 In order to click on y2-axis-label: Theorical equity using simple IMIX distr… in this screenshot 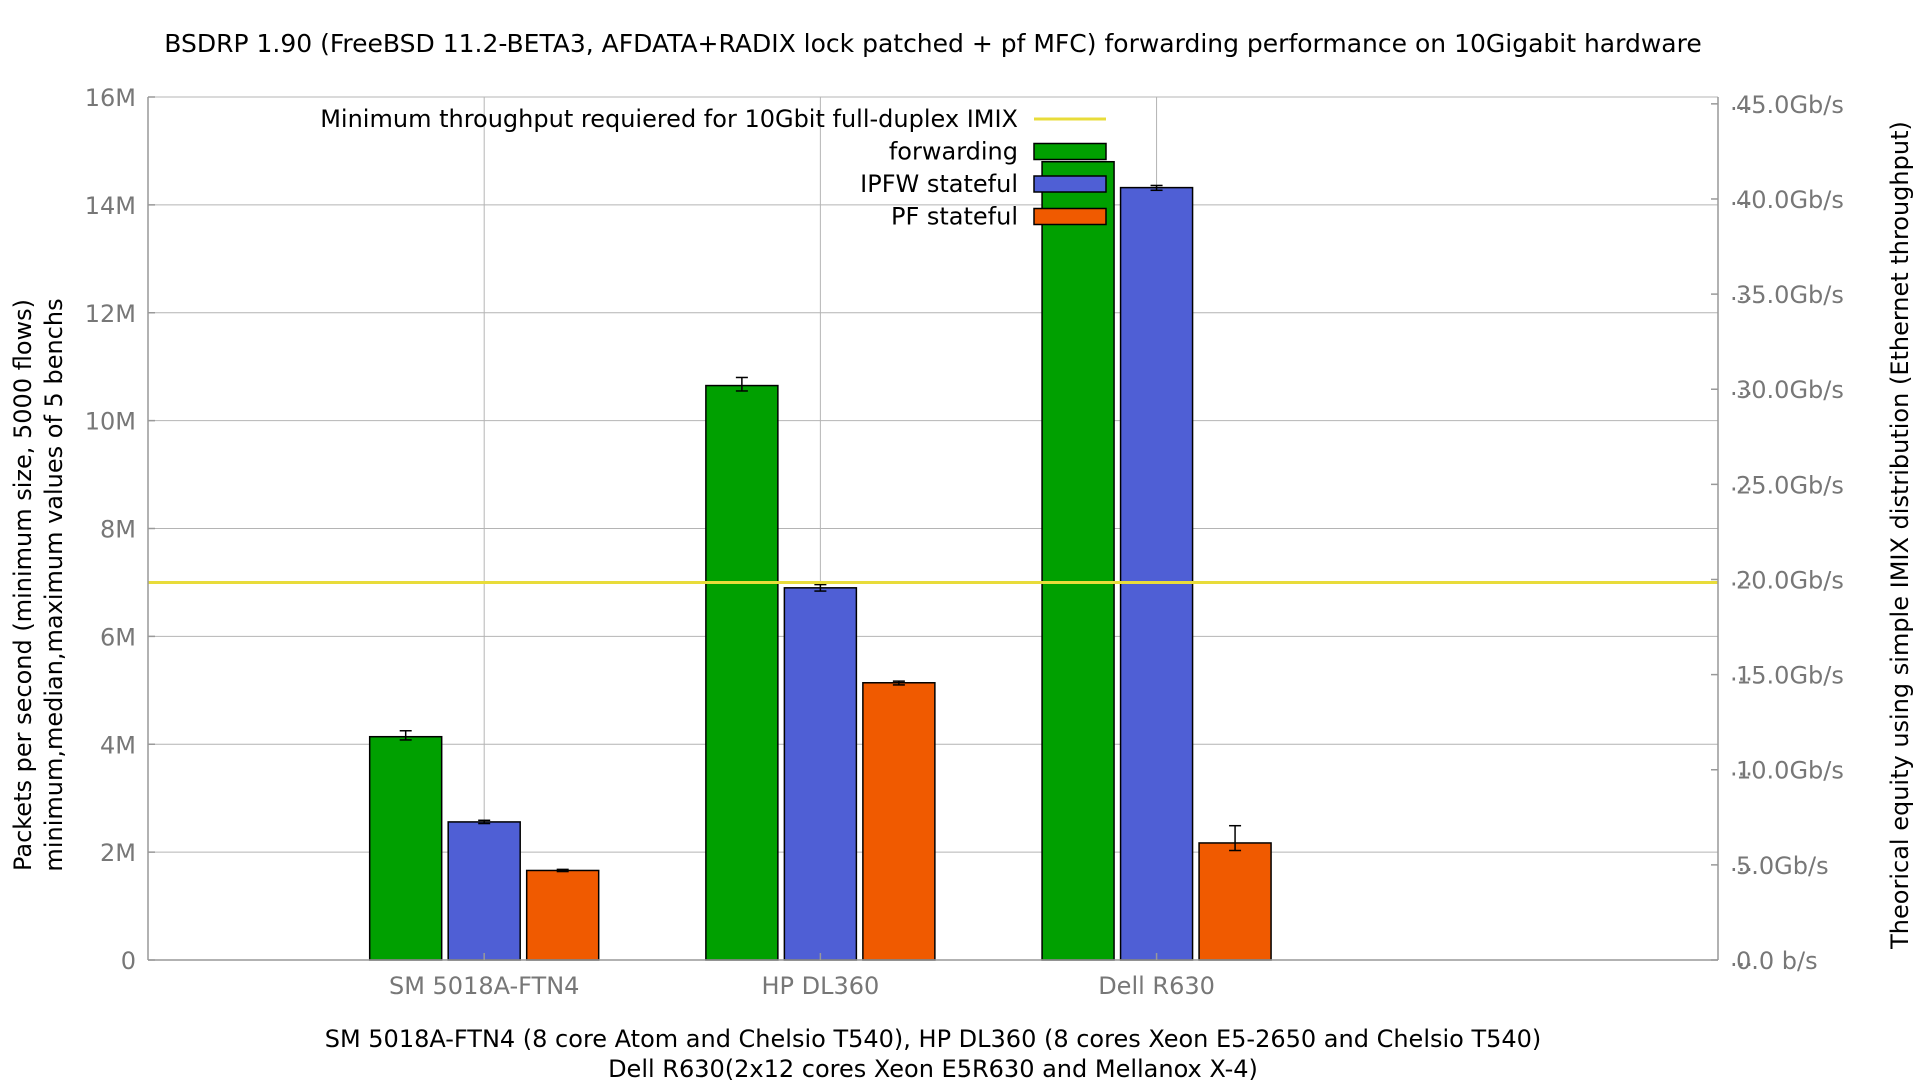, I will do `click(1900, 535)`.